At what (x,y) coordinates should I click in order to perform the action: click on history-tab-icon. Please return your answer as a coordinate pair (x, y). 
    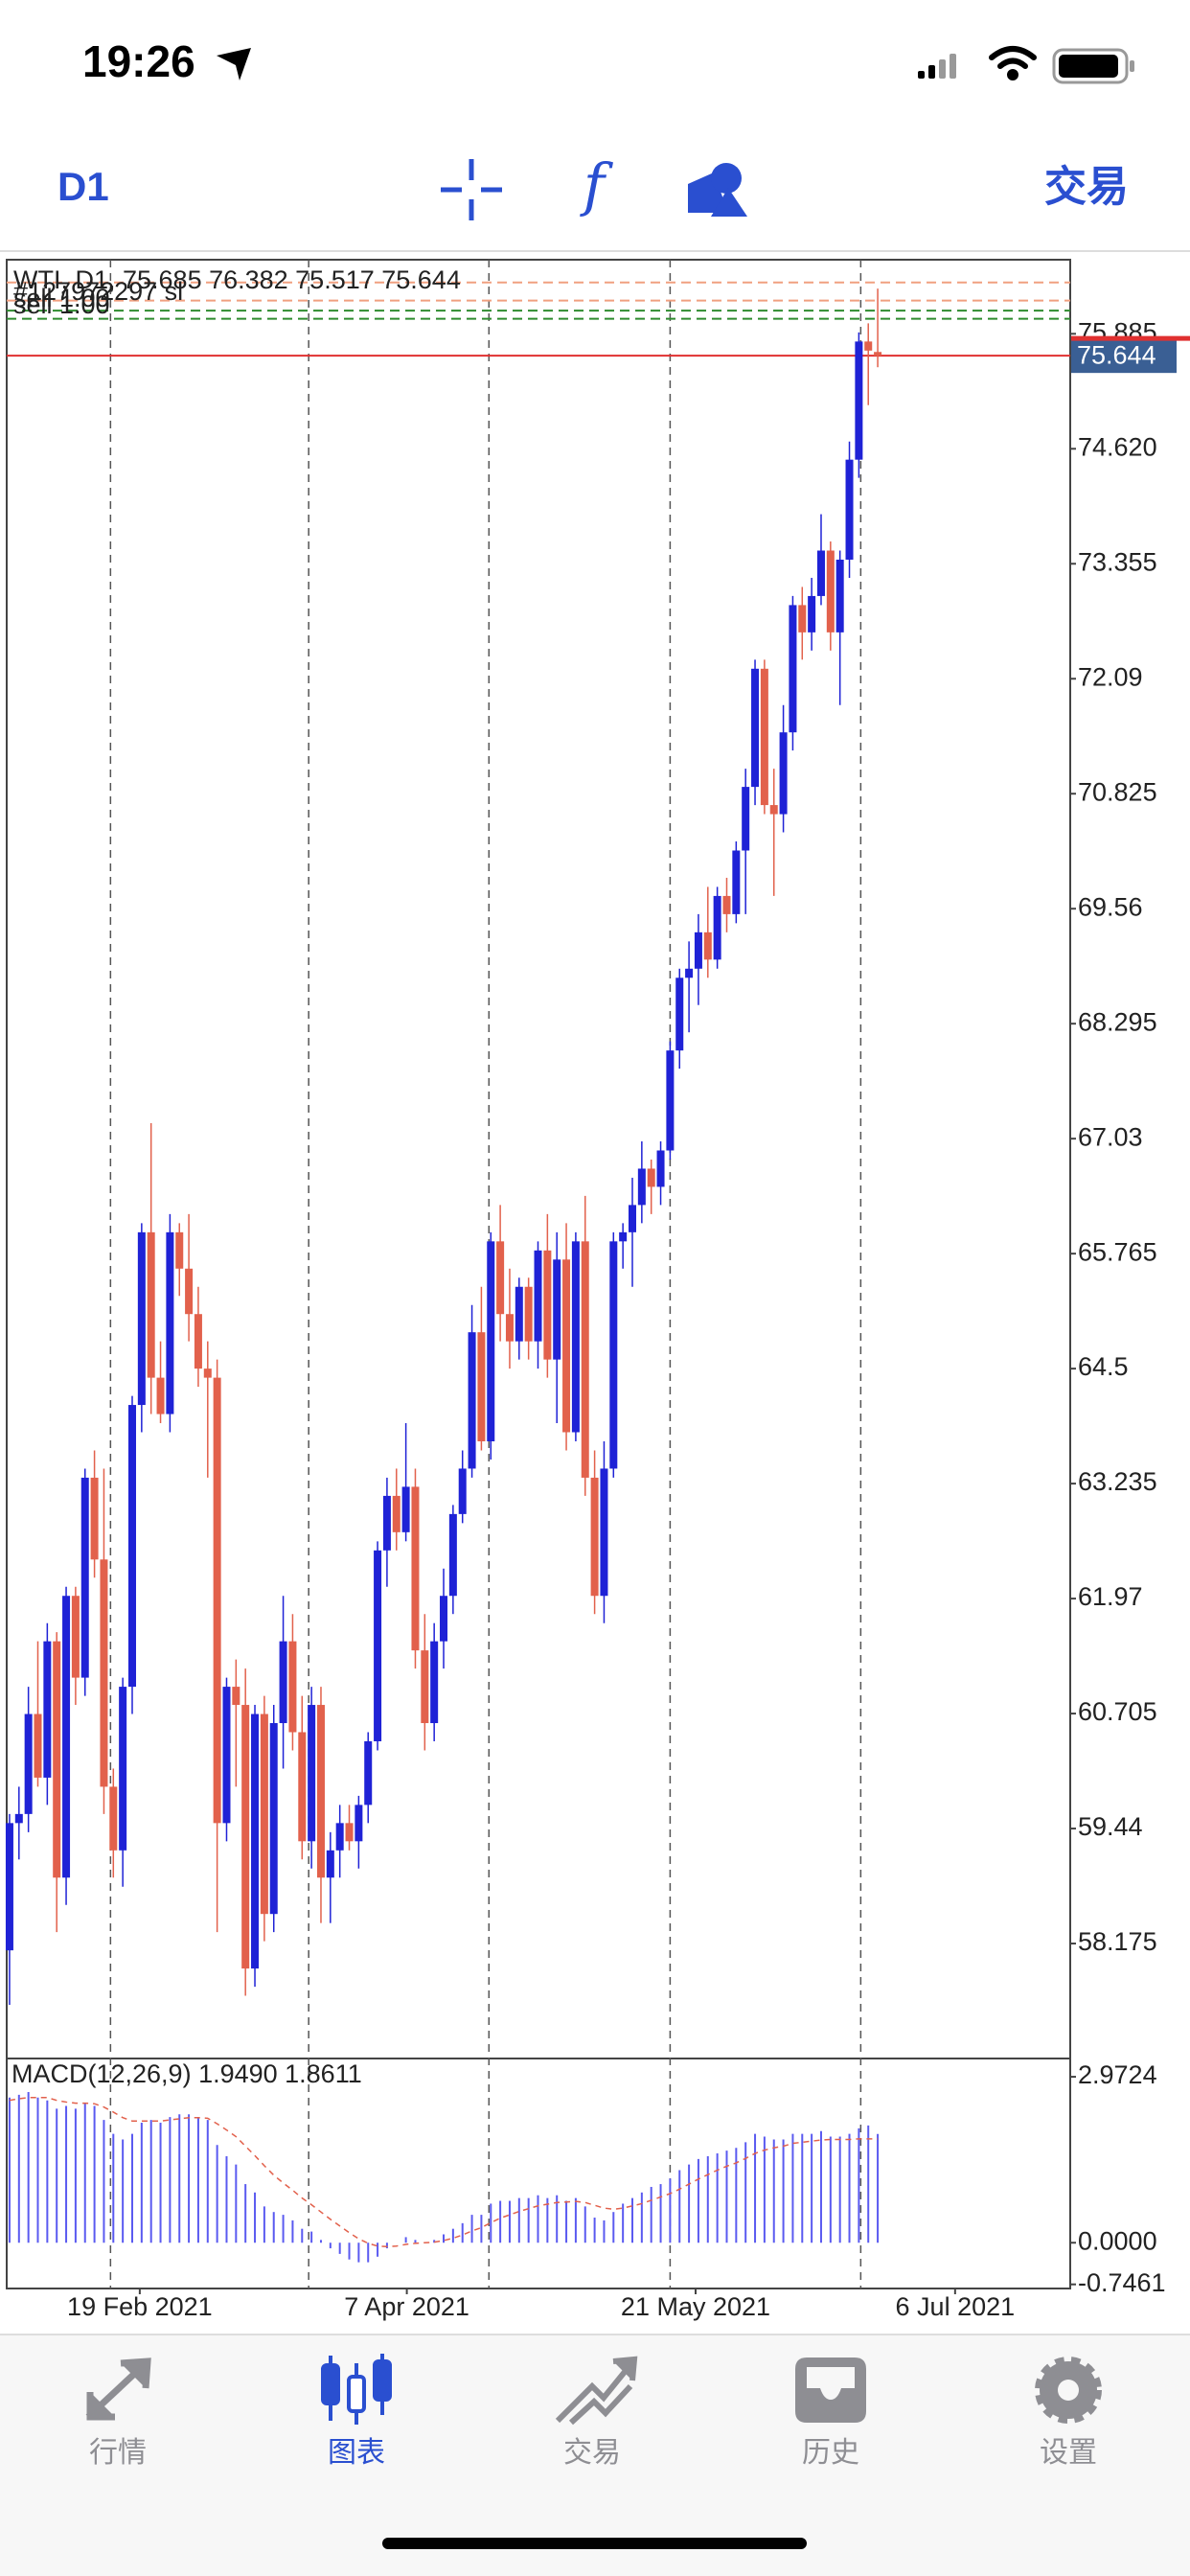
    Looking at the image, I should click on (831, 2390).